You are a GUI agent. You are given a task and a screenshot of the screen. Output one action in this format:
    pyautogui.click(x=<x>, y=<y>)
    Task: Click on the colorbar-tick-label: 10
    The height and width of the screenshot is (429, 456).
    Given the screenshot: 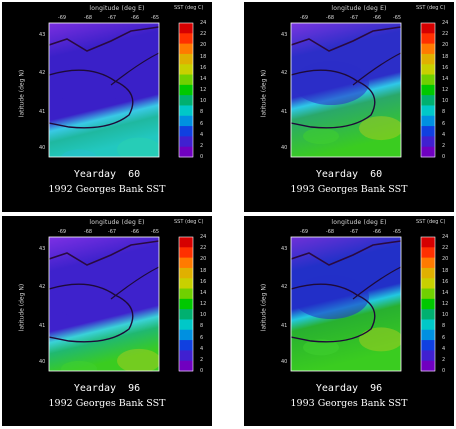 What is the action you would take?
    pyautogui.click(x=203, y=315)
    